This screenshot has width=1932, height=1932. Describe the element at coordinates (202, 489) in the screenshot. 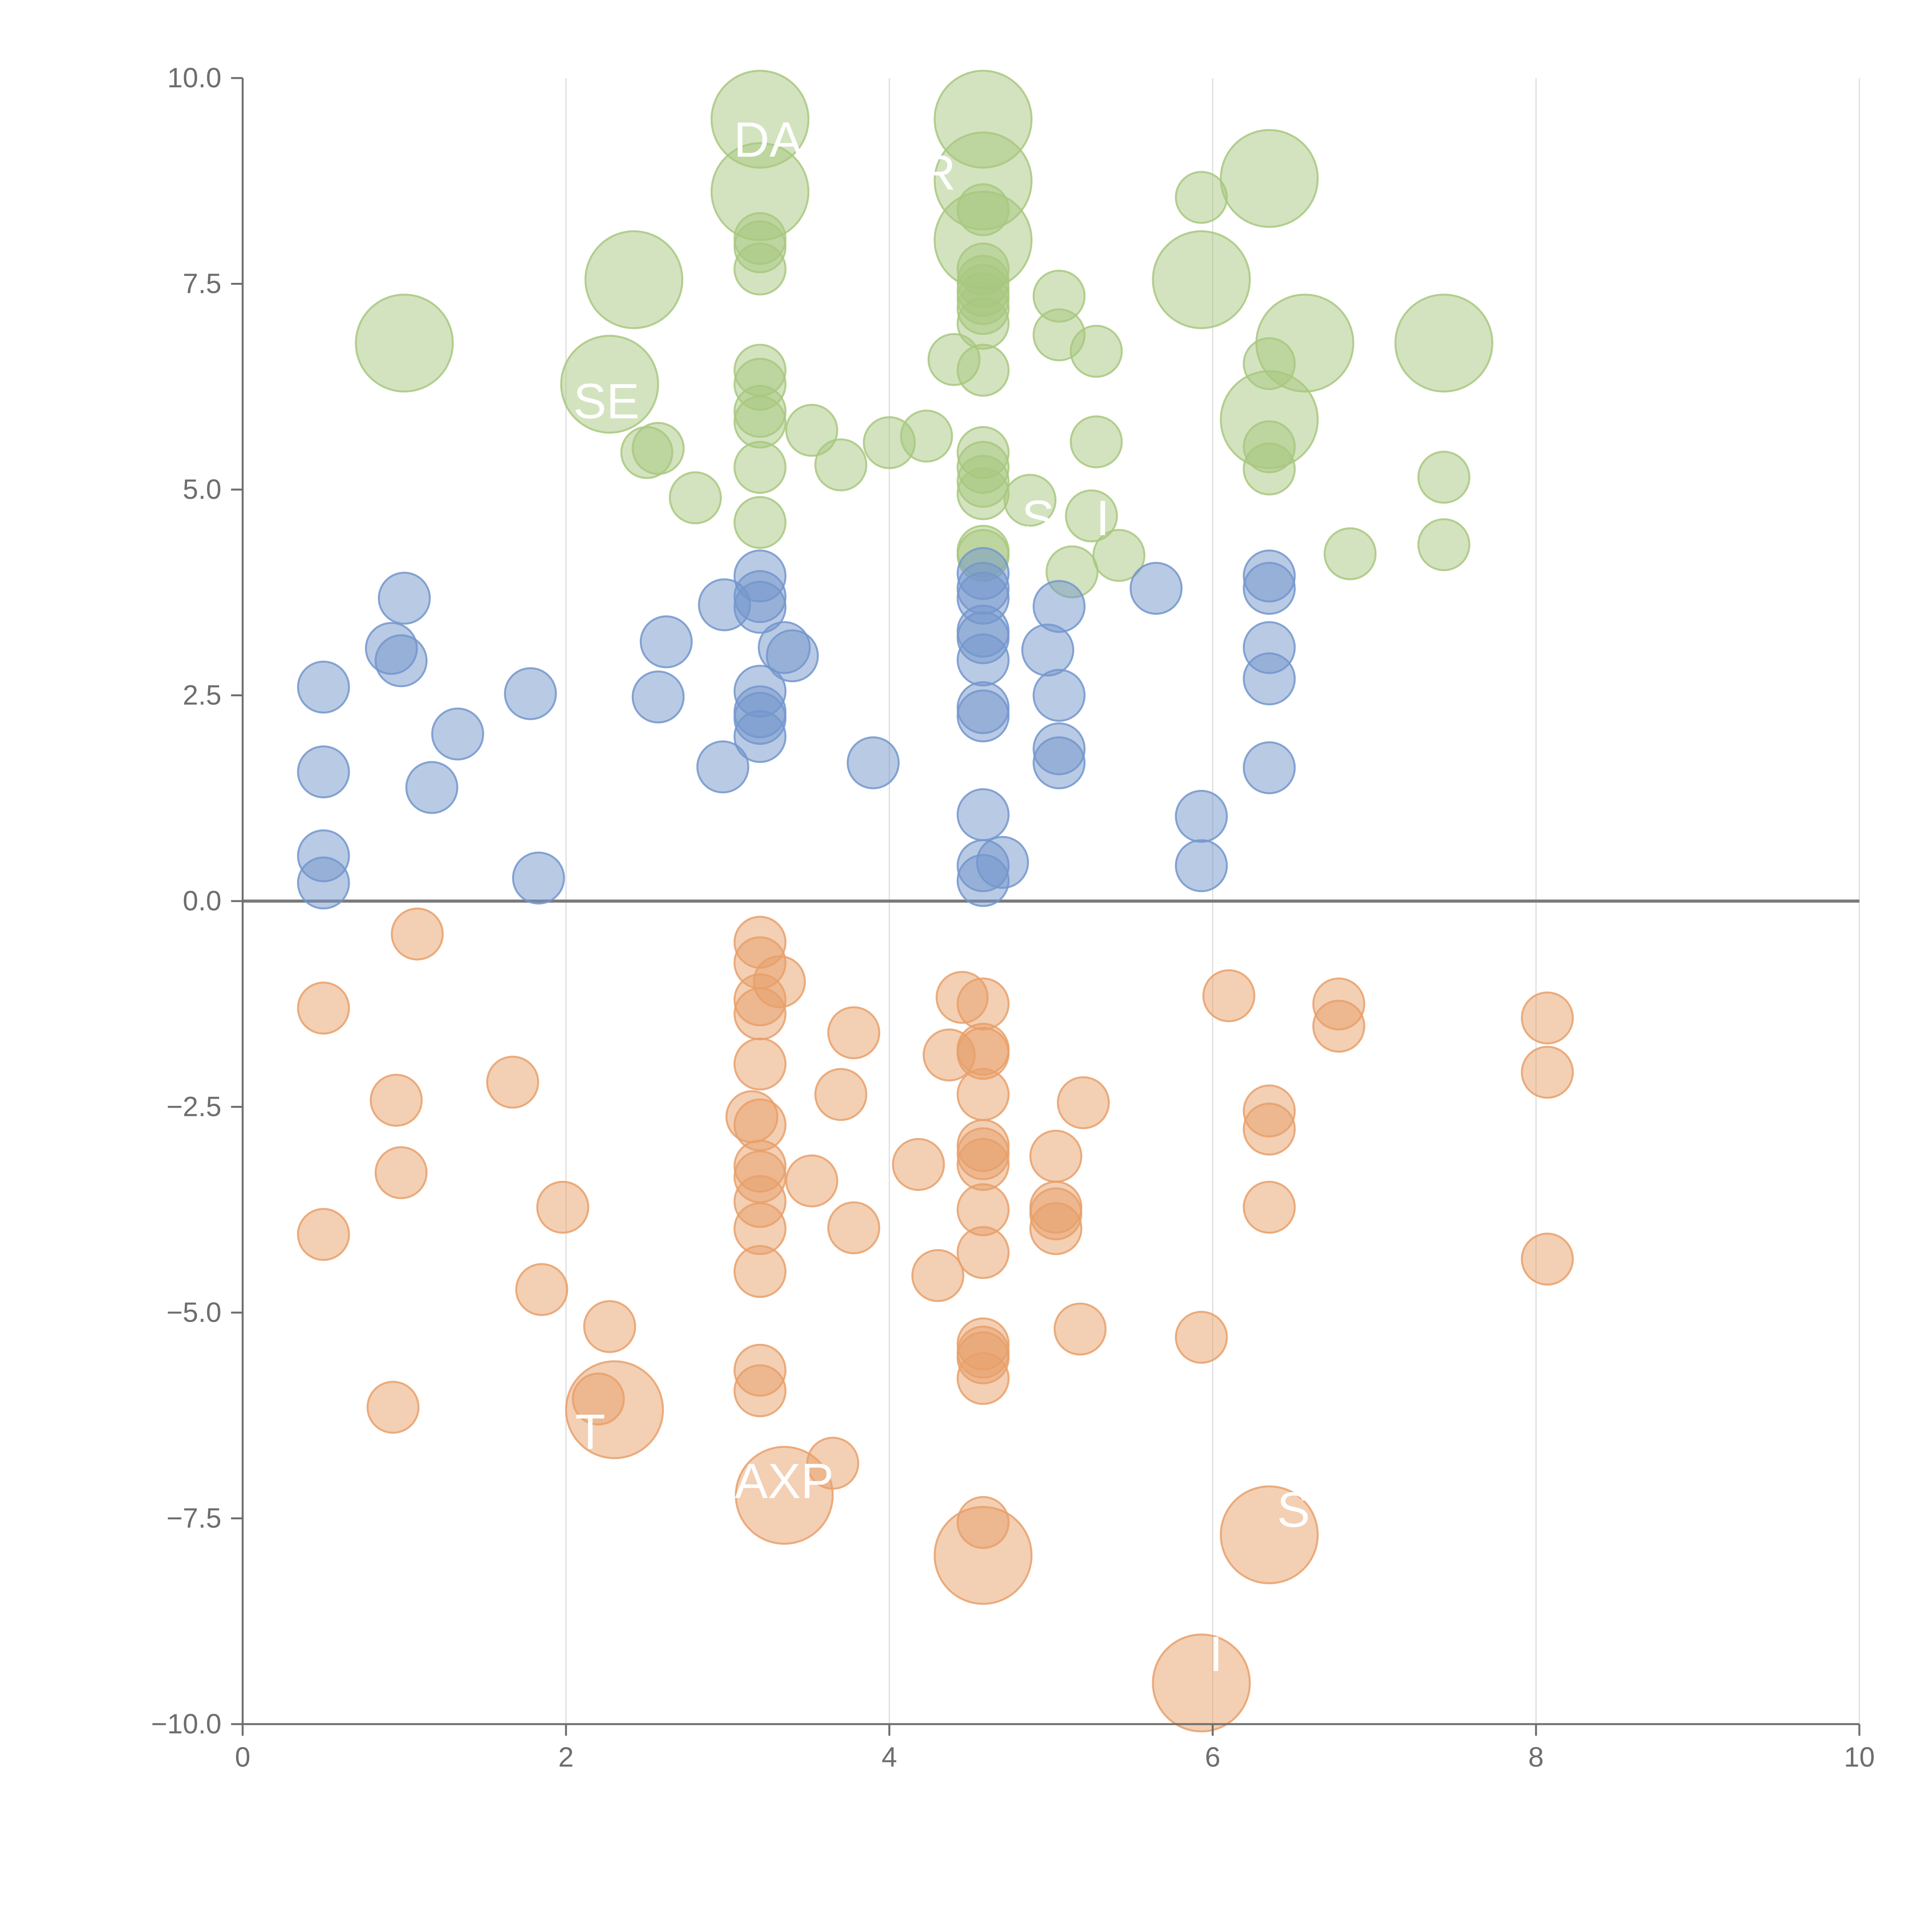

I see `y-tick-label: 5.0` at that location.